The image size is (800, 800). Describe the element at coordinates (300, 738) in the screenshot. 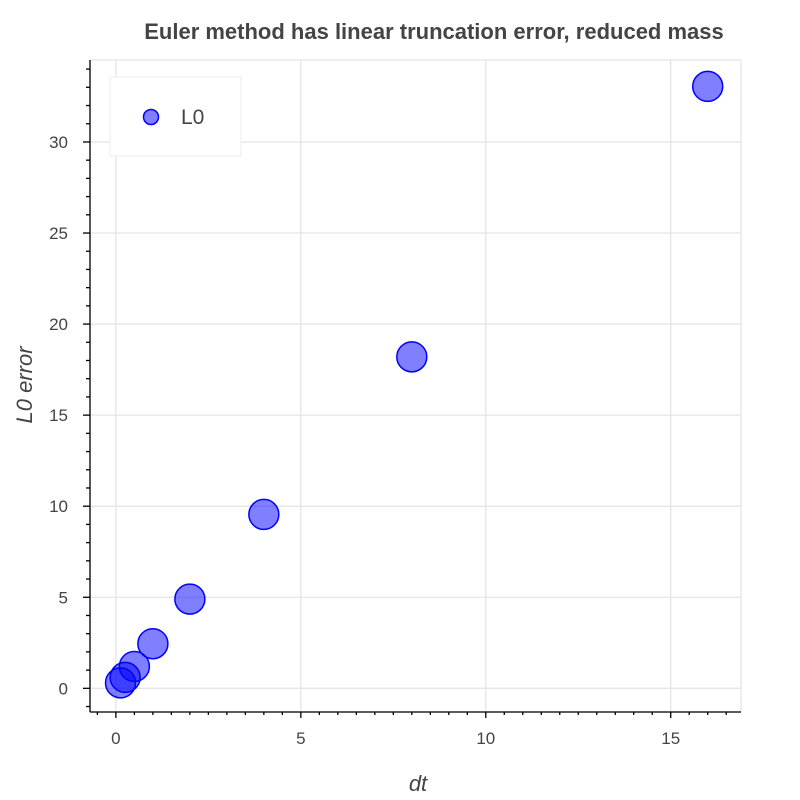

I see `x-tick-label: 5` at that location.